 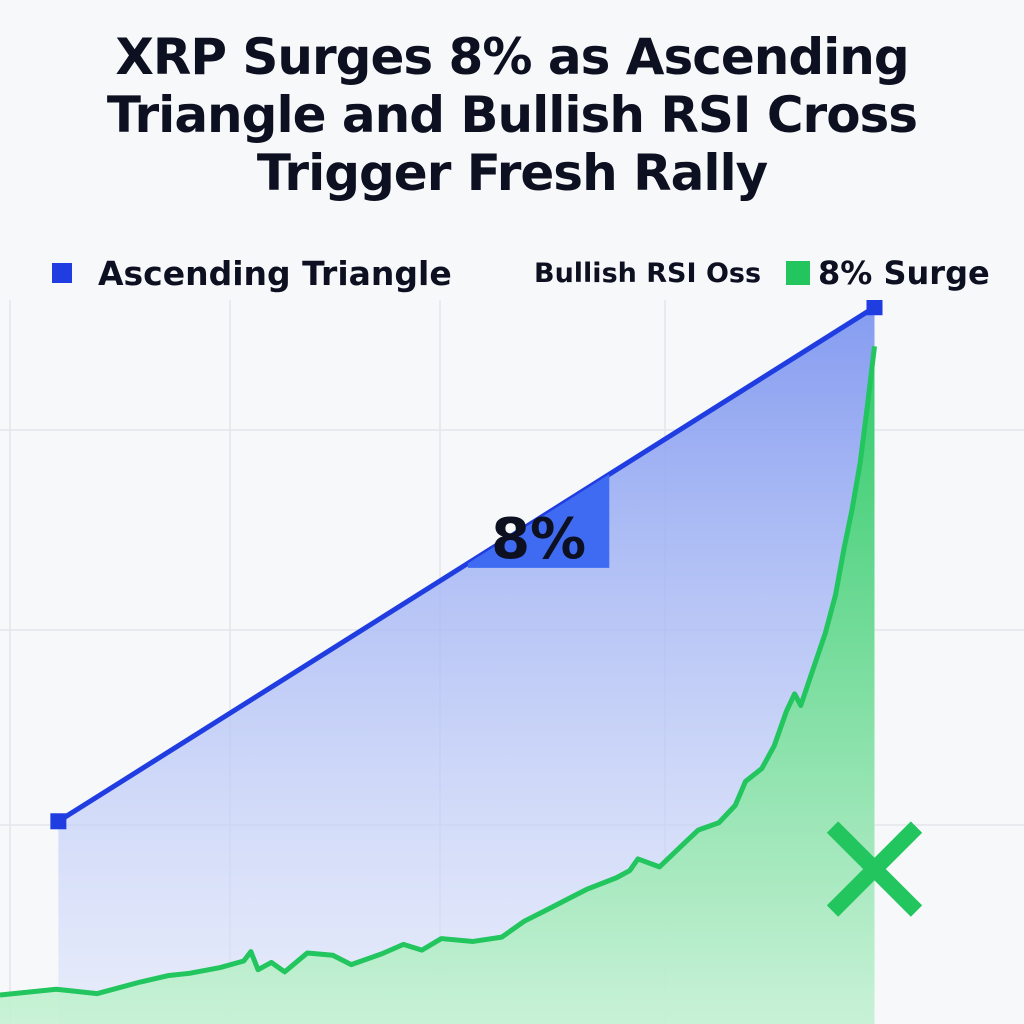 I want to click on legend-item-bullish-rsi: Bullish RSI Oss, so click(x=647, y=273).